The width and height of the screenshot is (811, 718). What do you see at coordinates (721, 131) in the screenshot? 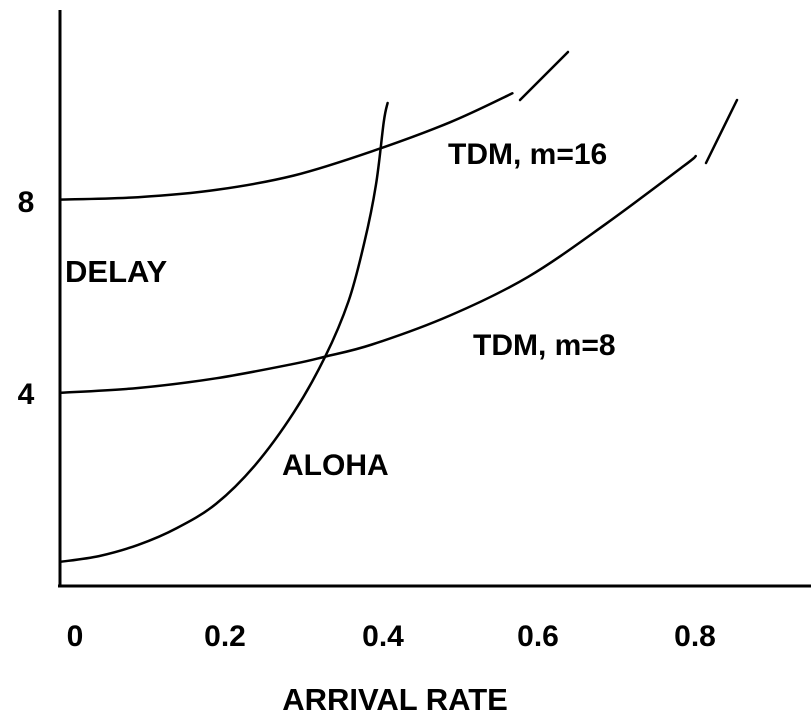
I see `tdm-8-end-stroke` at bounding box center [721, 131].